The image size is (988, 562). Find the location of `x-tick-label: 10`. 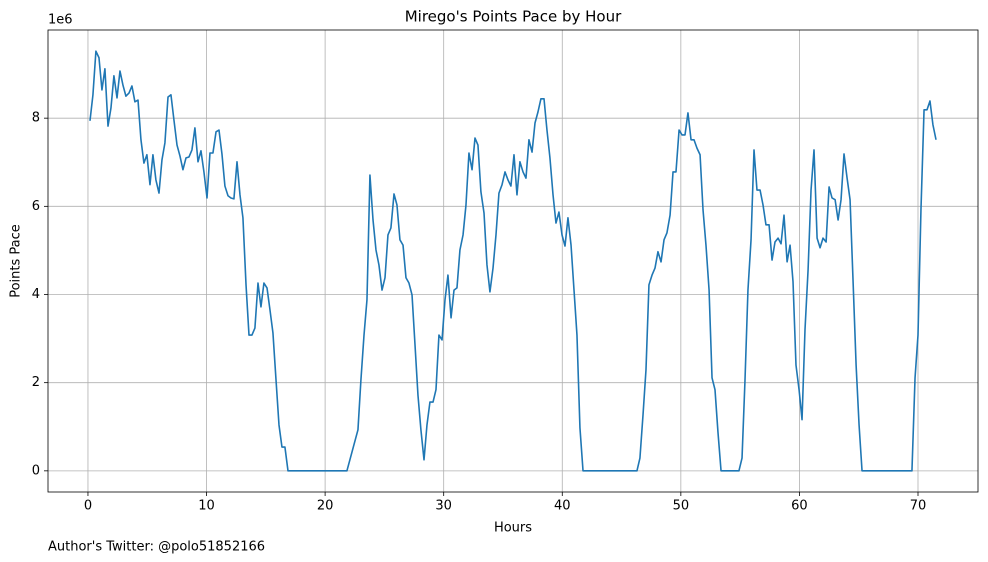

x-tick-label: 10 is located at coordinates (206, 506).